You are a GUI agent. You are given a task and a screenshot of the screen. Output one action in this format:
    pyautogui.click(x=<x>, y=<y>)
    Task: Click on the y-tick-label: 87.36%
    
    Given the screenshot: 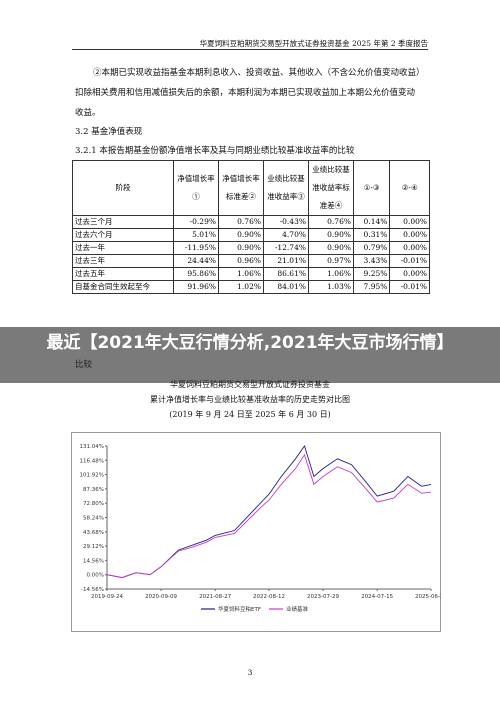 What is the action you would take?
    pyautogui.click(x=93, y=490)
    